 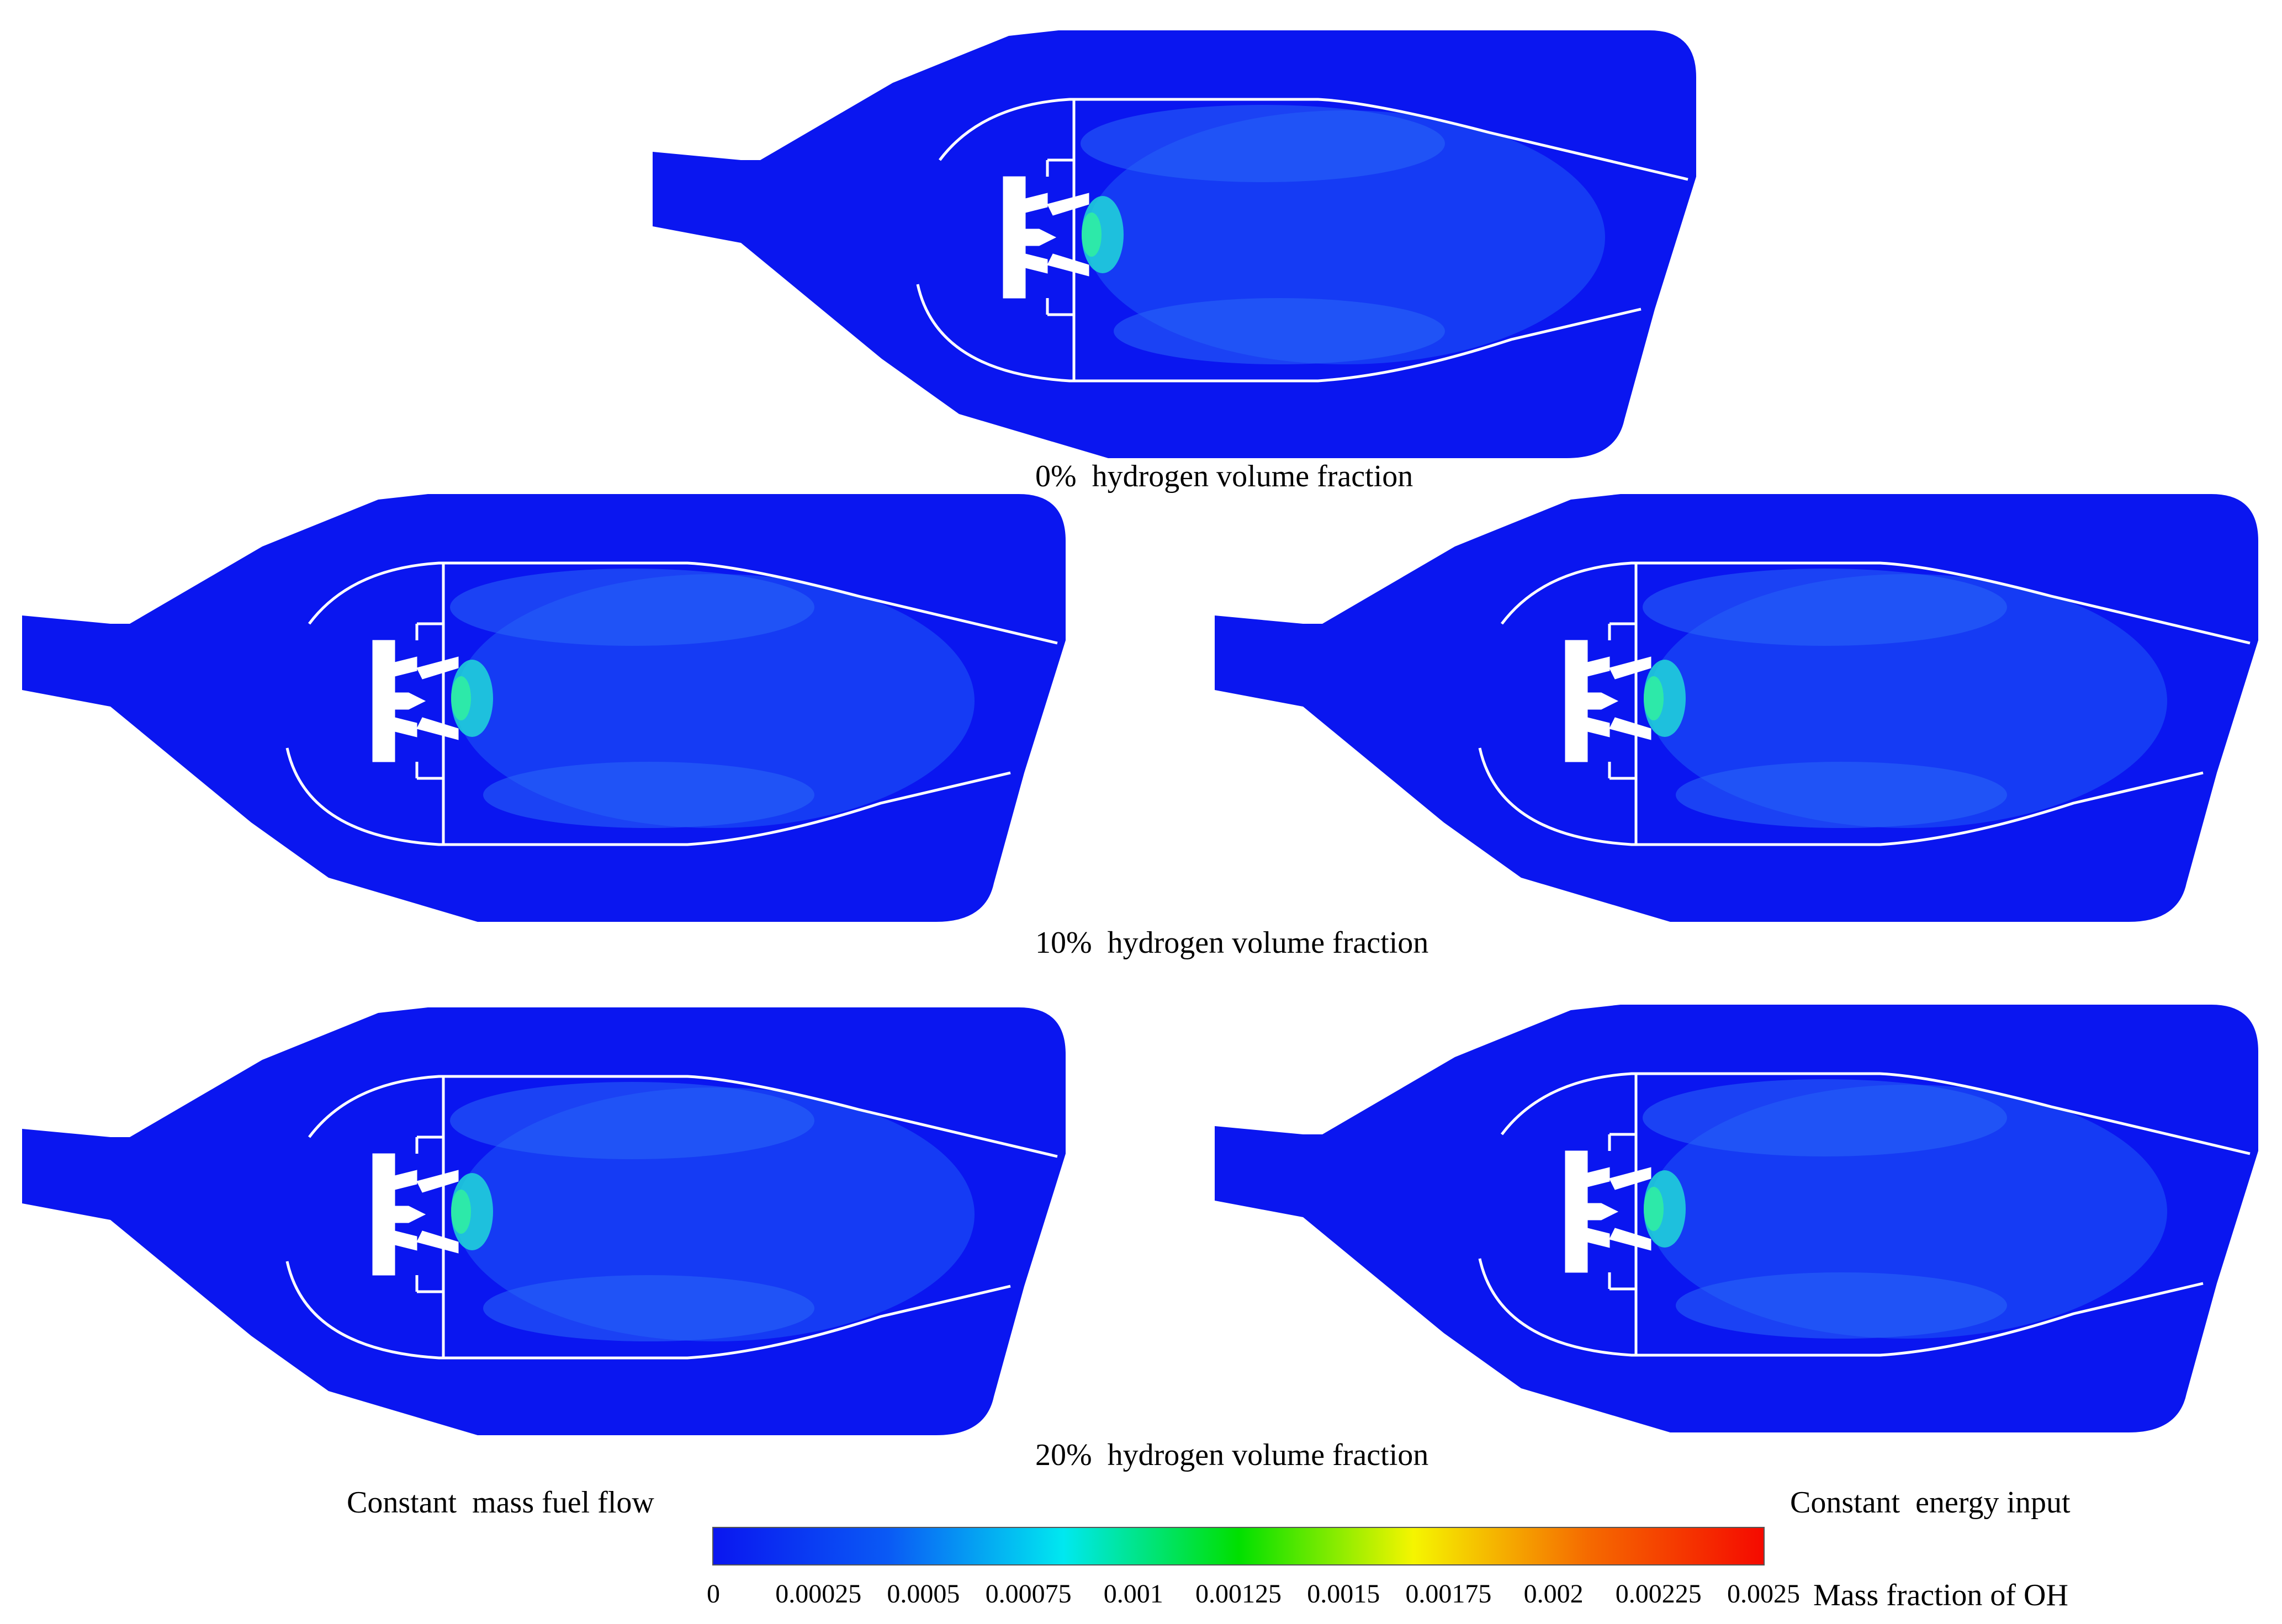 What do you see at coordinates (1343, 1594) in the screenshot?
I see `colorbar-tick-label: 0.0015` at bounding box center [1343, 1594].